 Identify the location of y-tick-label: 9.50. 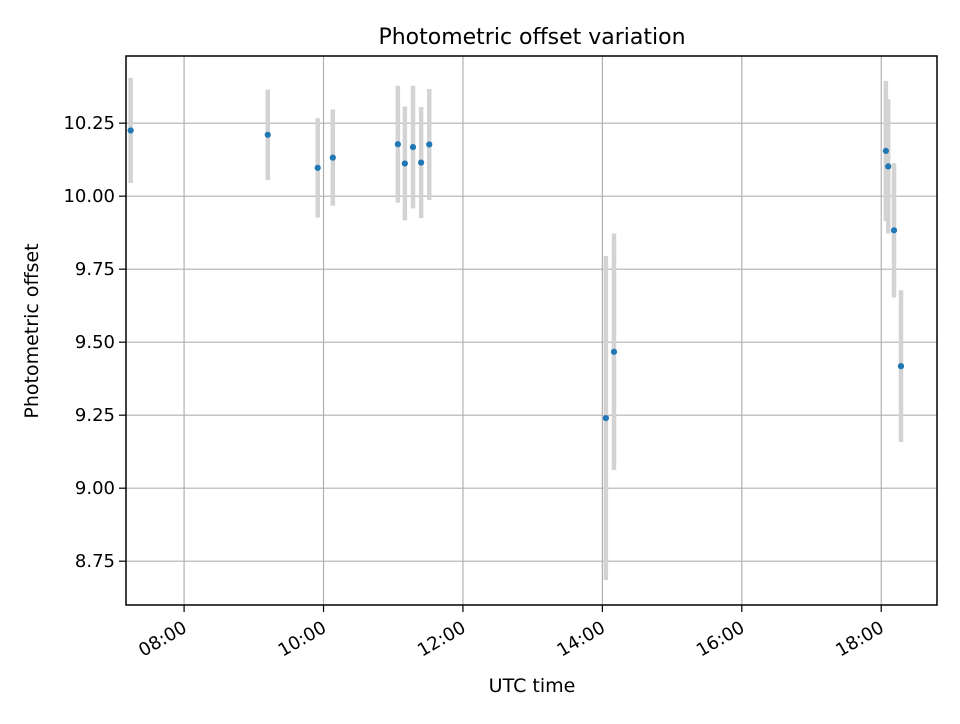
(95, 342).